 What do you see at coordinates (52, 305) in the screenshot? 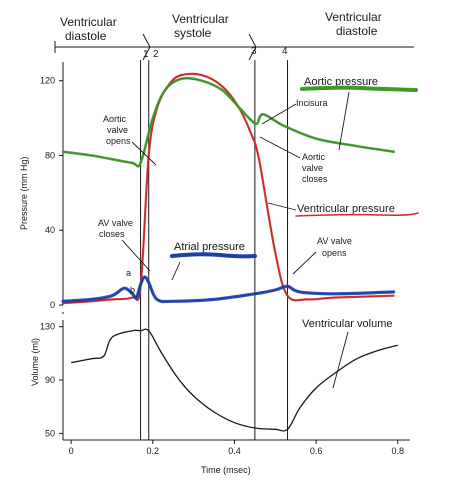
I see `pressure-tick-label: 0` at bounding box center [52, 305].